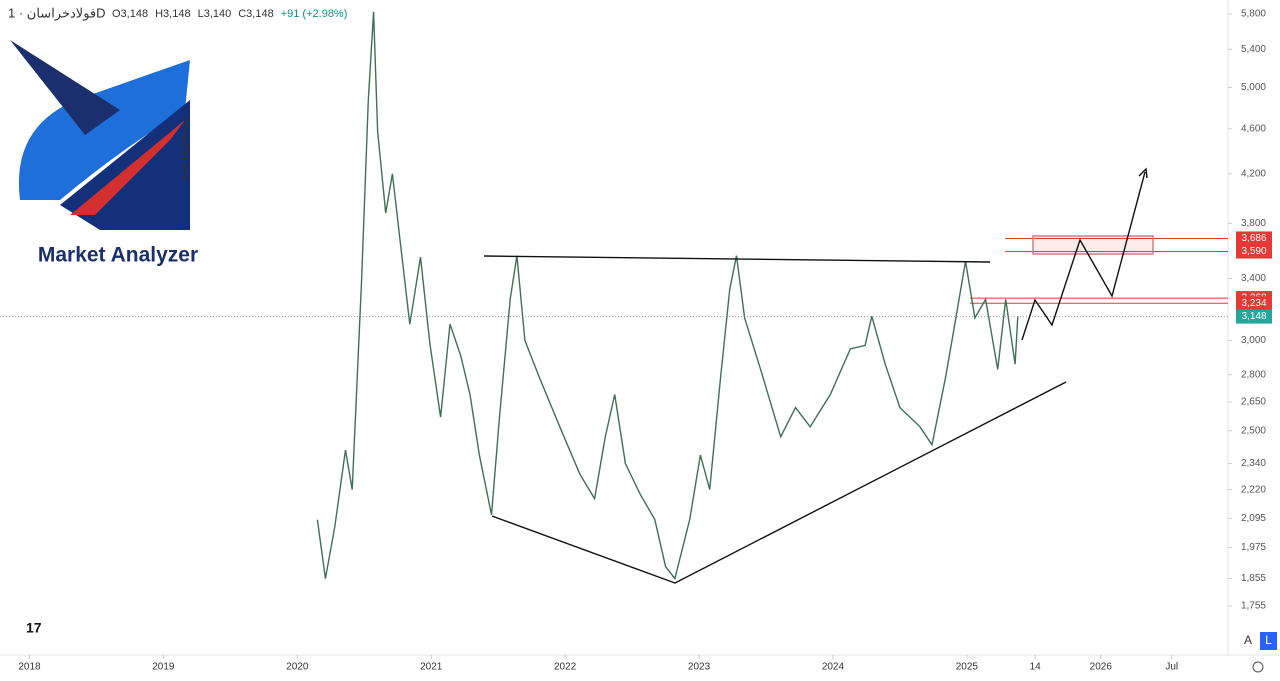  Describe the element at coordinates (779, 482) in the screenshot. I see `support-line` at that location.